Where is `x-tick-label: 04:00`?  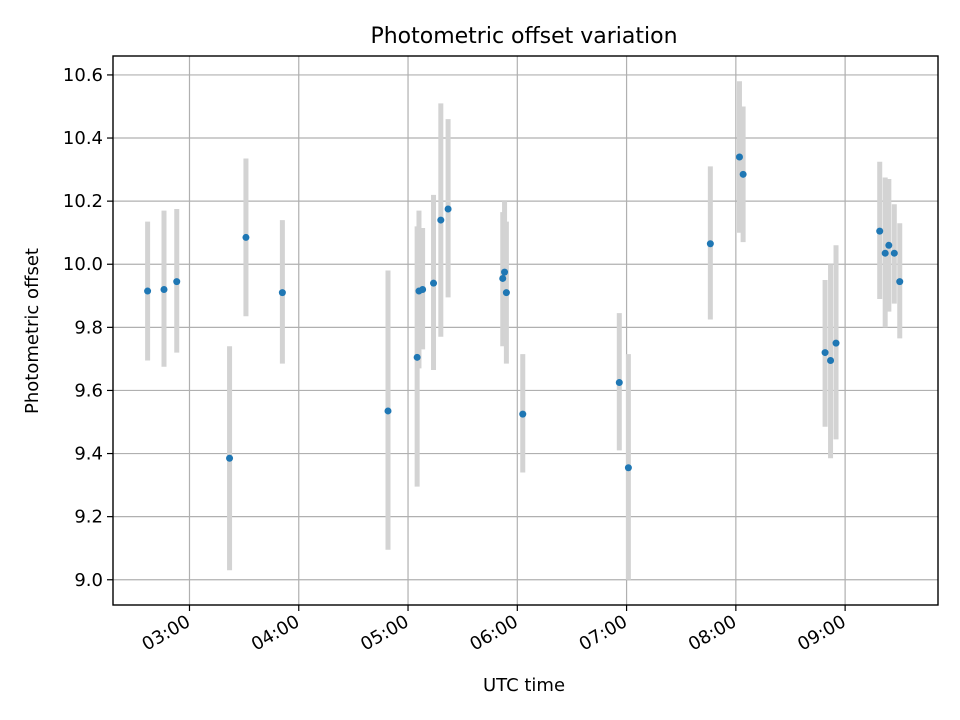
x-tick-label: 04:00 is located at coordinates (275, 633).